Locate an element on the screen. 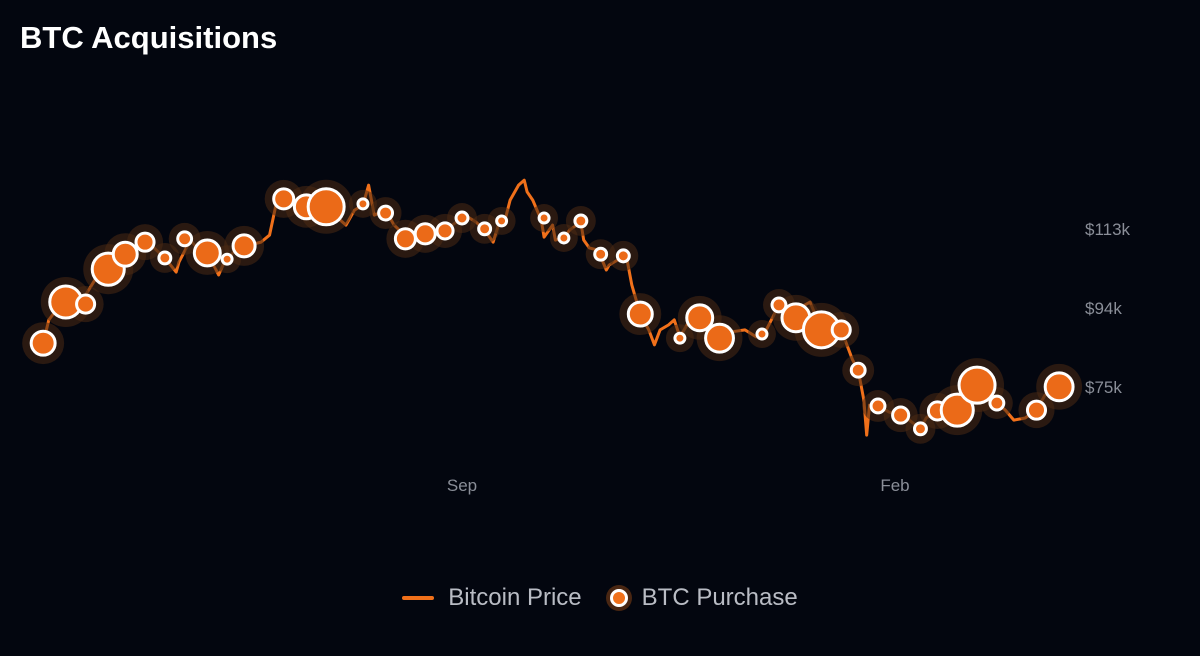 This screenshot has width=1200, height=656. legend-label: BTC Purchase is located at coordinates (719, 597).